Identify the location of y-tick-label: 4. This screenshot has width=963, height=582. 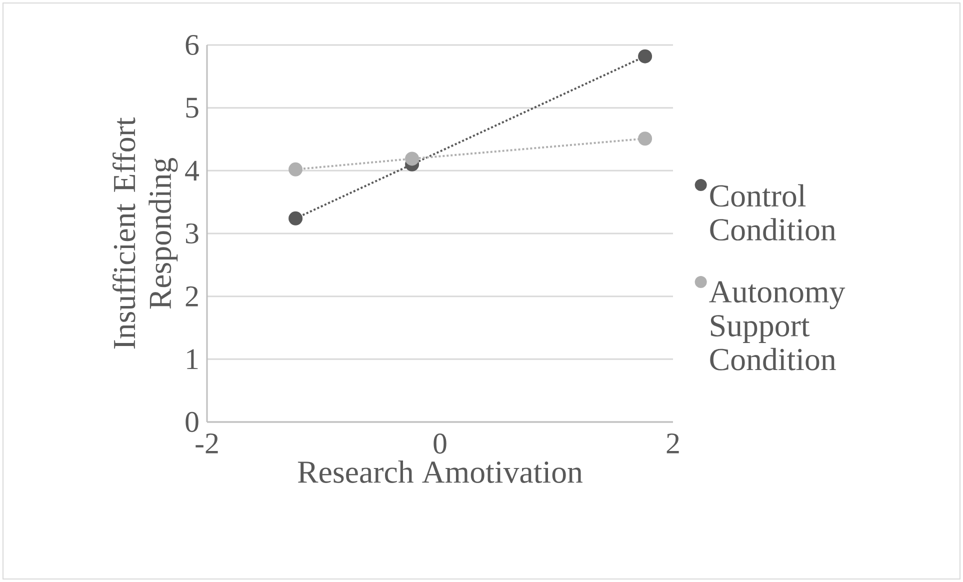
(192, 170).